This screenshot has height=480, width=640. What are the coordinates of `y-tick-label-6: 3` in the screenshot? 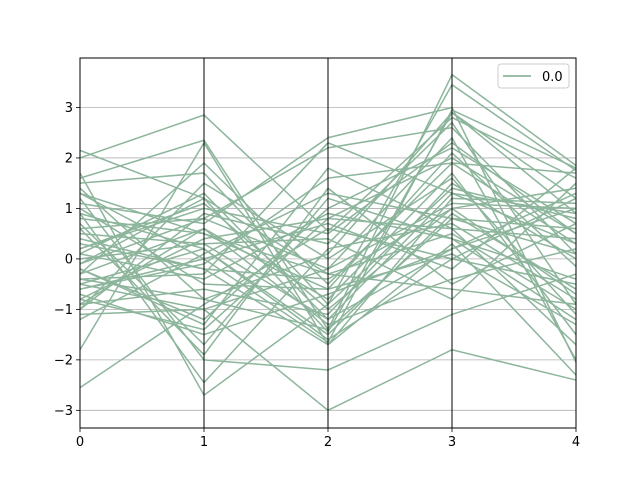 It's located at (69, 108).